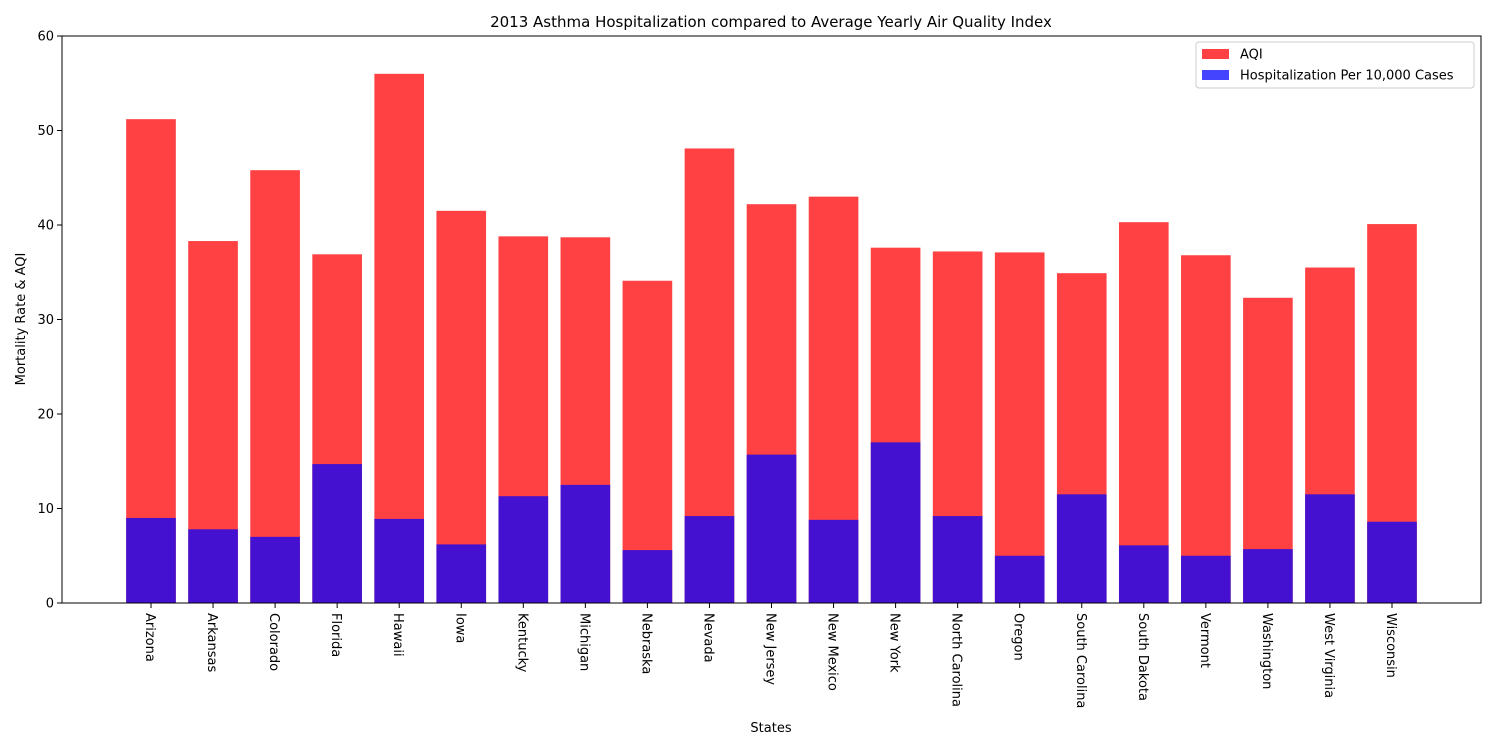 The image size is (1500, 750). I want to click on x-tick-label: Kentucky, so click(521, 643).